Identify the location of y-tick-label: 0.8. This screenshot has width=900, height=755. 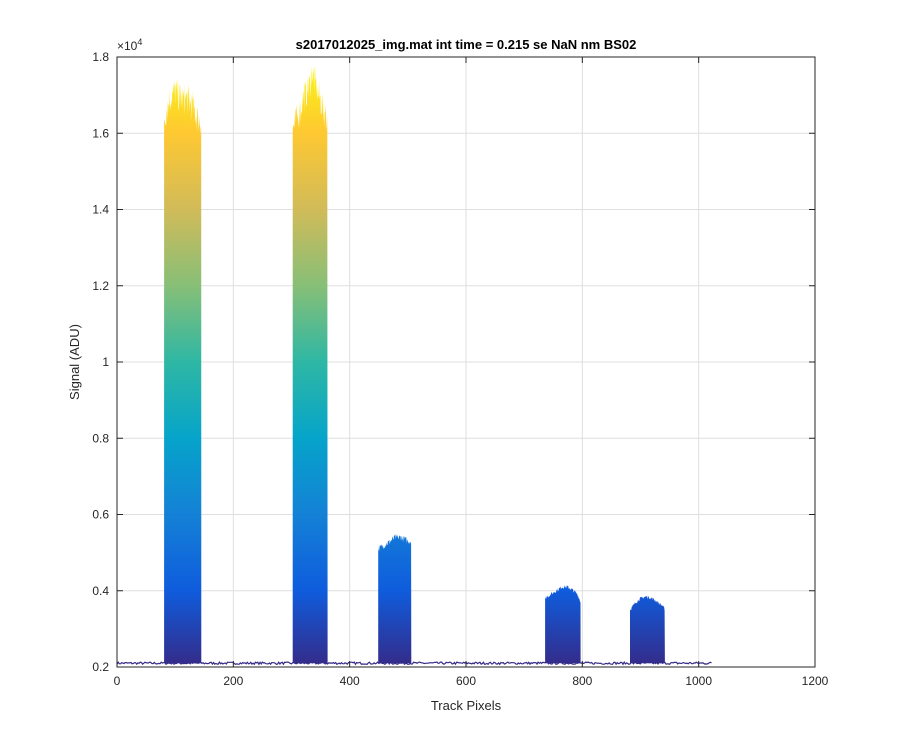
(100, 438).